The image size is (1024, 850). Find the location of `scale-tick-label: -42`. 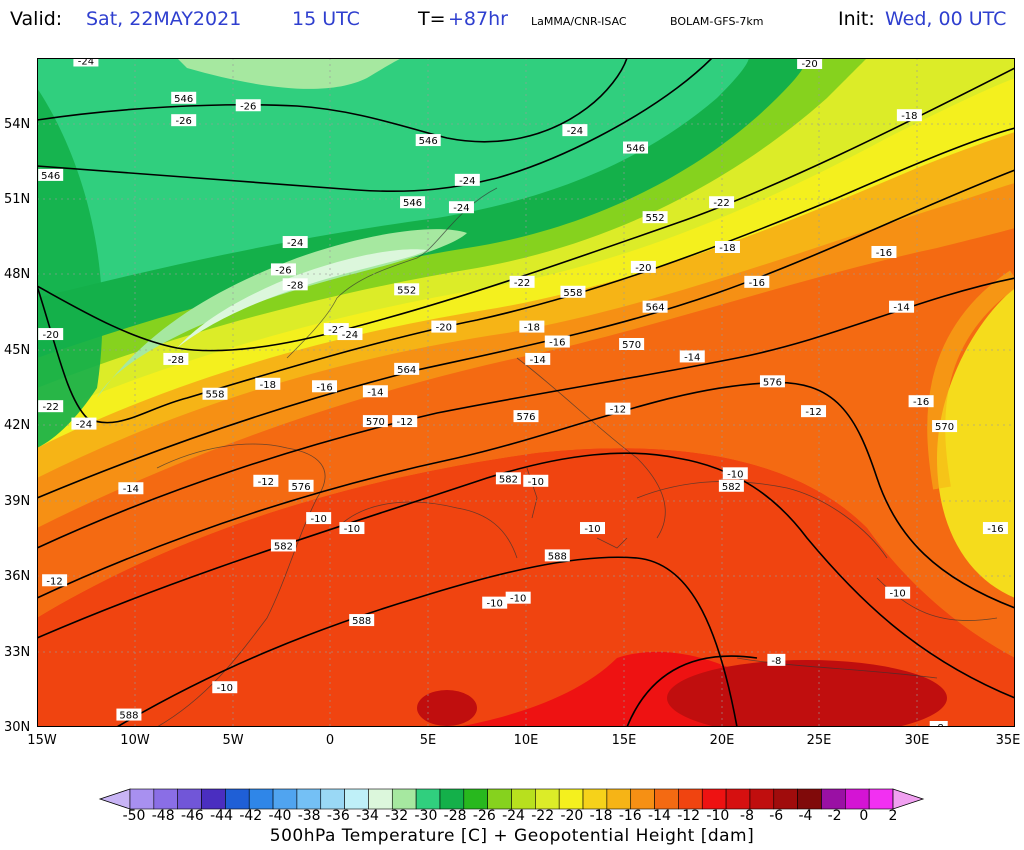

scale-tick-label: -42 is located at coordinates (251, 816).